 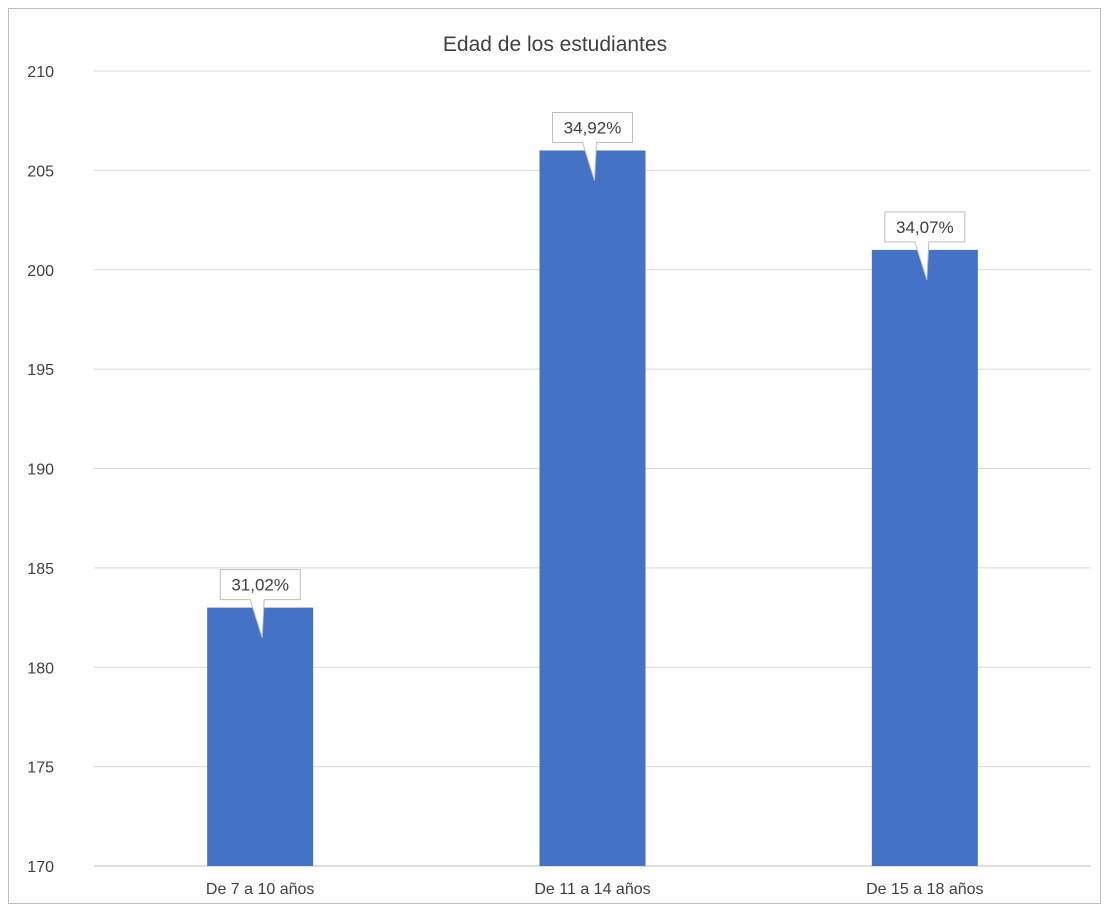 What do you see at coordinates (40, 271) in the screenshot?
I see `y-tick-label: 200` at bounding box center [40, 271].